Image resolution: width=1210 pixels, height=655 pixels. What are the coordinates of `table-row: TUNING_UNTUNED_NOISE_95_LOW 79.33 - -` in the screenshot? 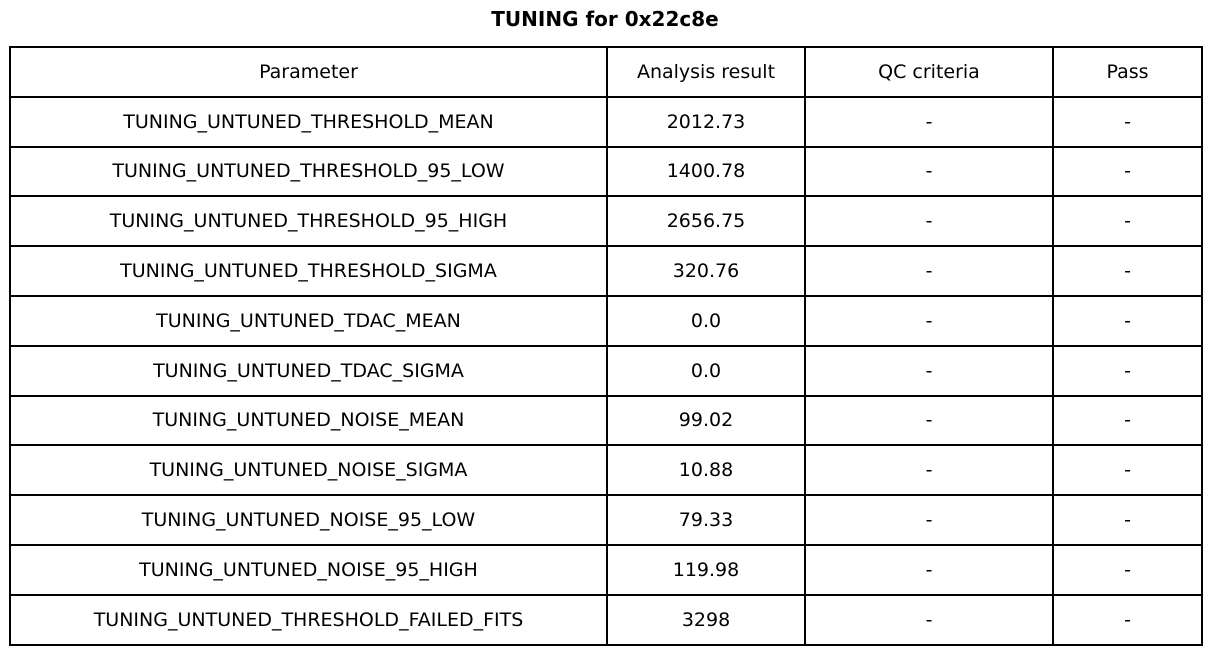 It's located at (606, 520).